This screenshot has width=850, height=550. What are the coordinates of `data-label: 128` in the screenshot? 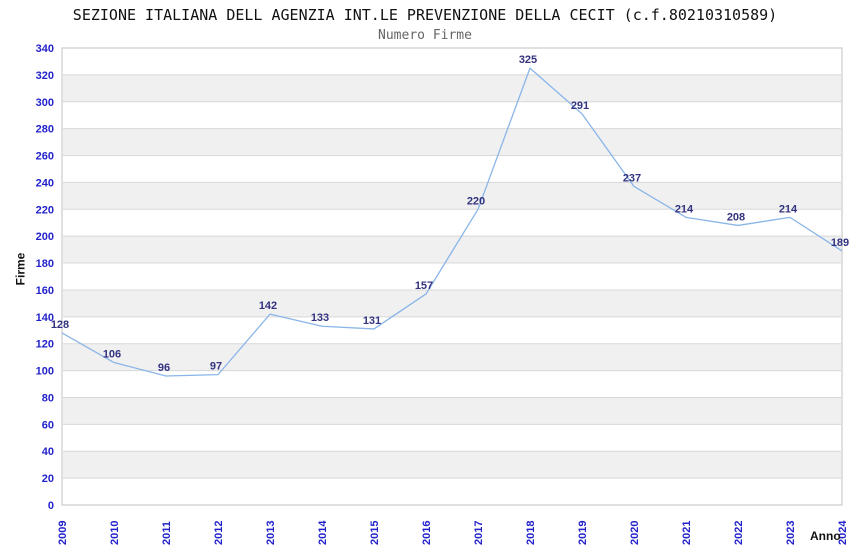 It's located at (60, 325).